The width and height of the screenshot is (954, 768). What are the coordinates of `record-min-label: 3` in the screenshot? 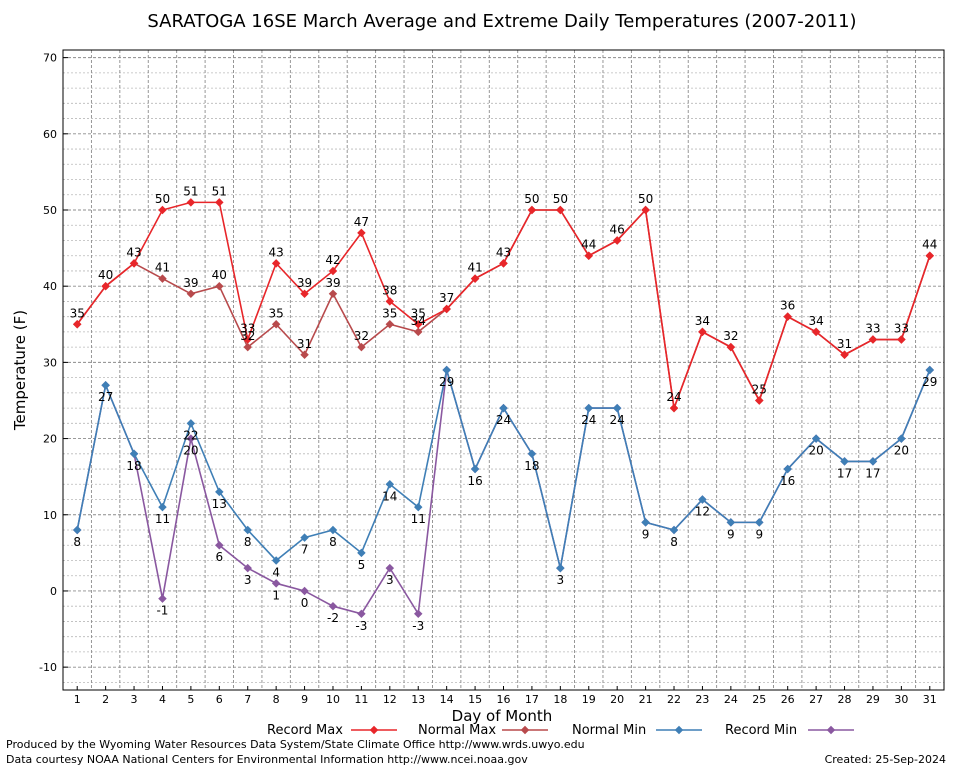 It's located at (248, 580).